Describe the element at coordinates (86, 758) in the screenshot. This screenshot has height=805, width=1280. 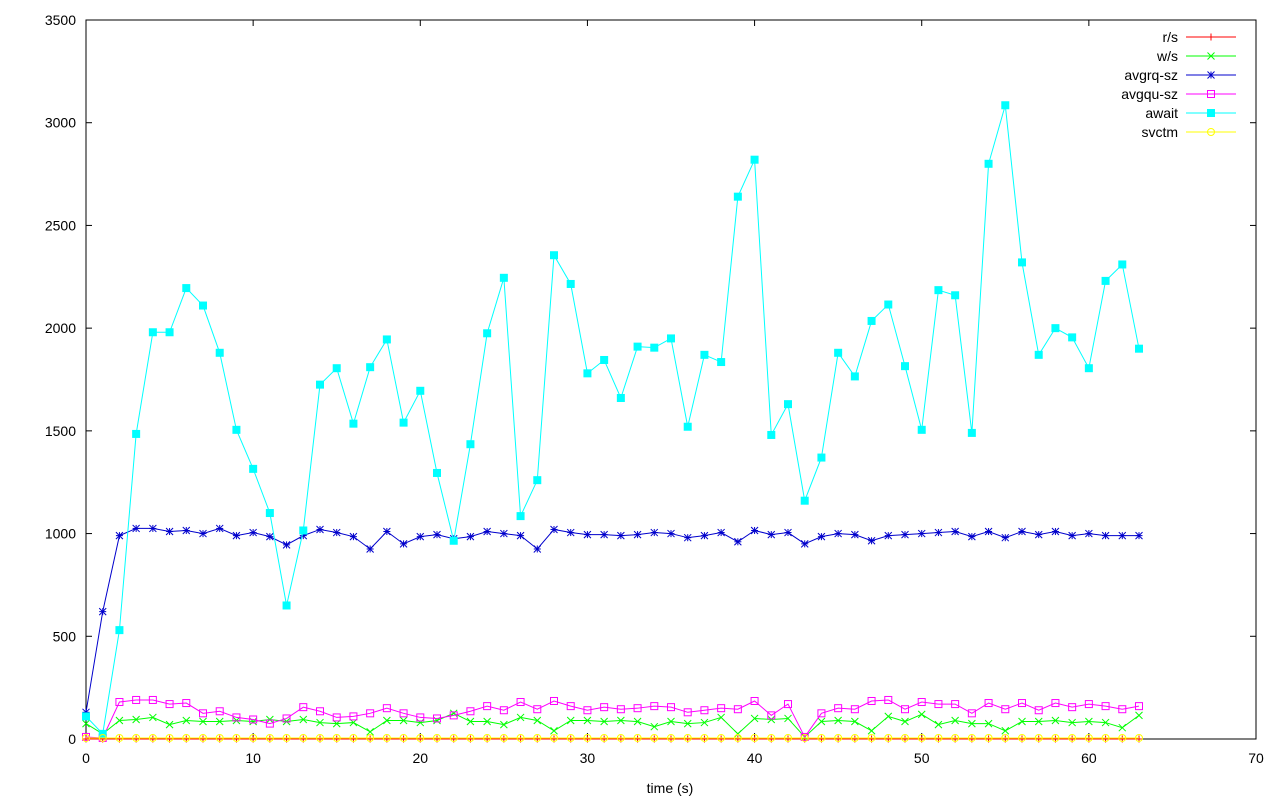
I see `x-tick-label: 0` at that location.